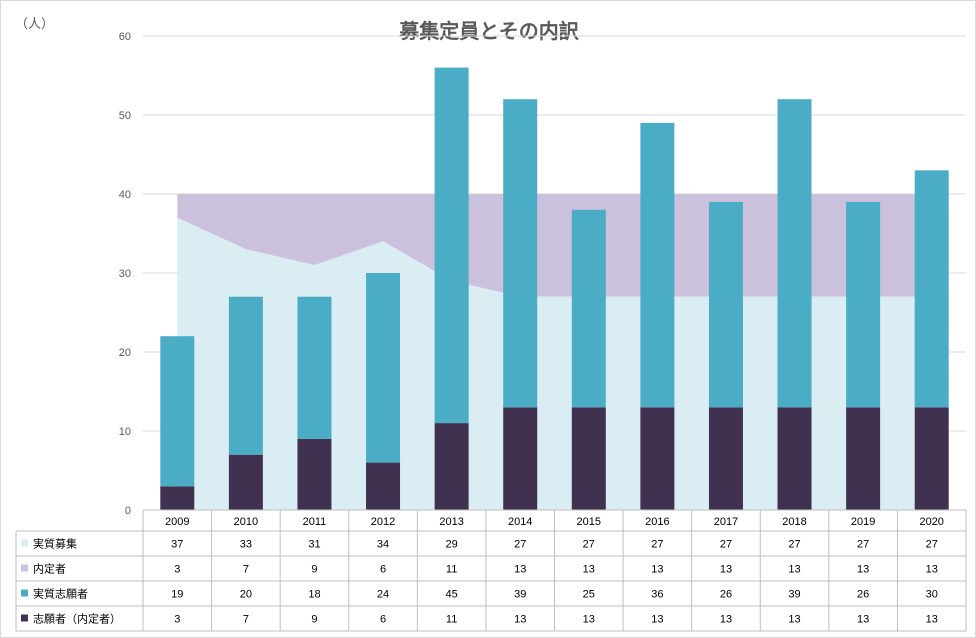 This screenshot has width=976, height=638. What do you see at coordinates (554, 245) in the screenshot?
I see `area-内定者` at bounding box center [554, 245].